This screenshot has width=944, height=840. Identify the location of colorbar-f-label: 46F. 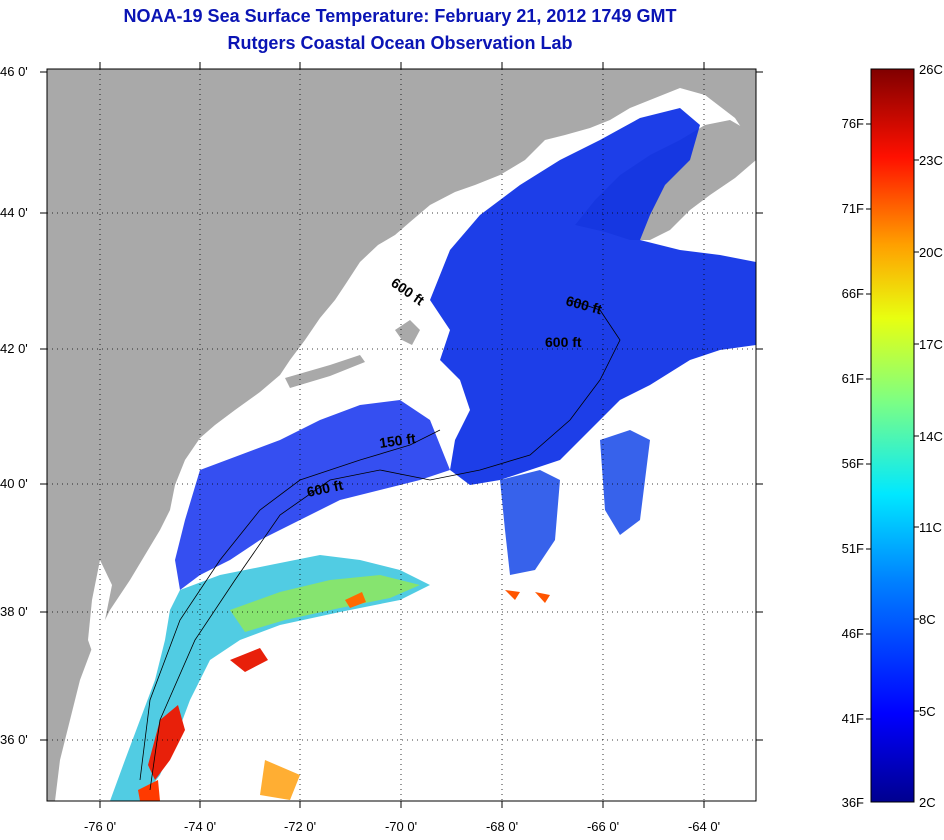
(853, 633).